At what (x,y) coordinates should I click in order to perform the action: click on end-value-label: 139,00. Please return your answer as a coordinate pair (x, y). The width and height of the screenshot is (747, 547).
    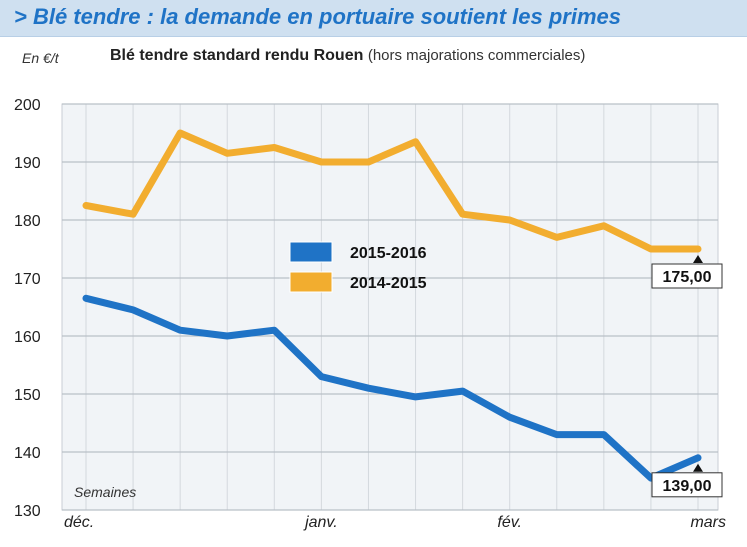
    Looking at the image, I should click on (687, 486).